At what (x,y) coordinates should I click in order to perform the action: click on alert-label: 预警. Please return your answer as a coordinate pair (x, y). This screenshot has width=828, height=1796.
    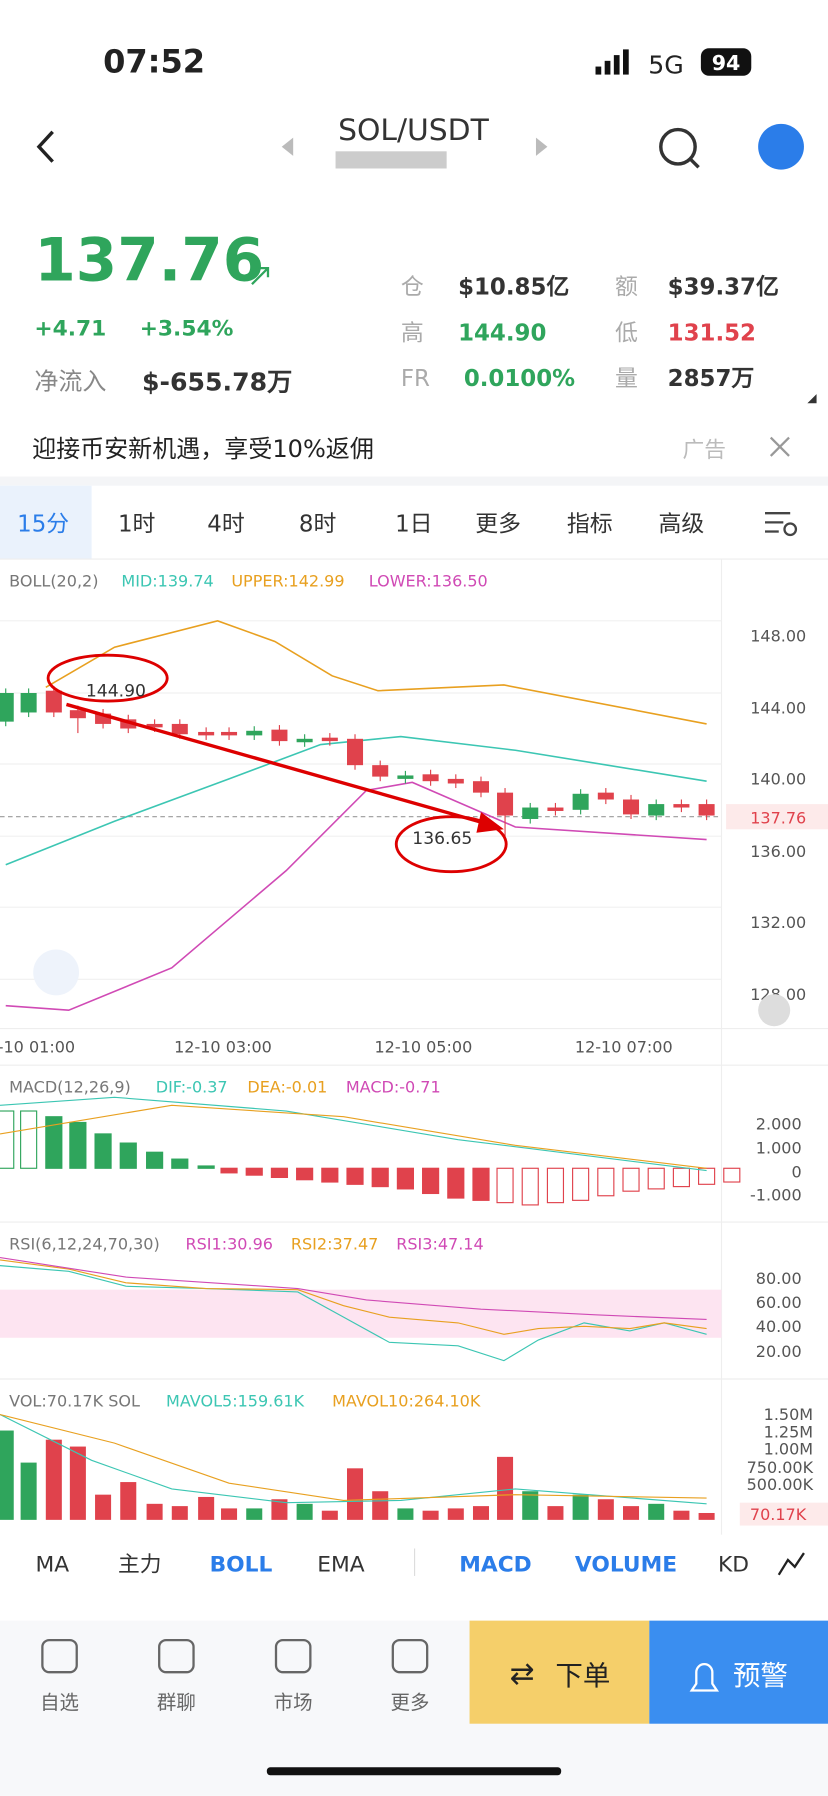
    Looking at the image, I should click on (760, 1676).